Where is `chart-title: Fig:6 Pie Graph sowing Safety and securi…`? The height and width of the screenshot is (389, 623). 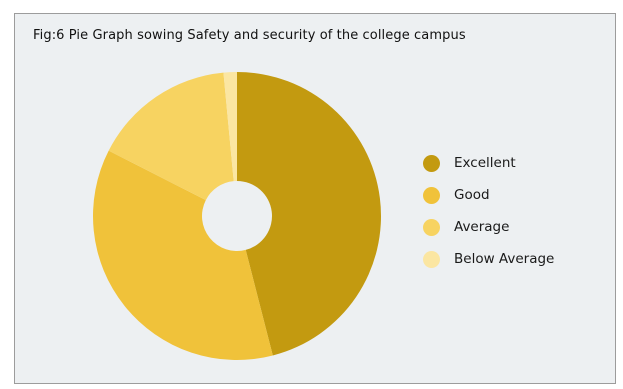
chart-title: Fig:6 Pie Graph sowing Safety and securi… is located at coordinates (249, 35).